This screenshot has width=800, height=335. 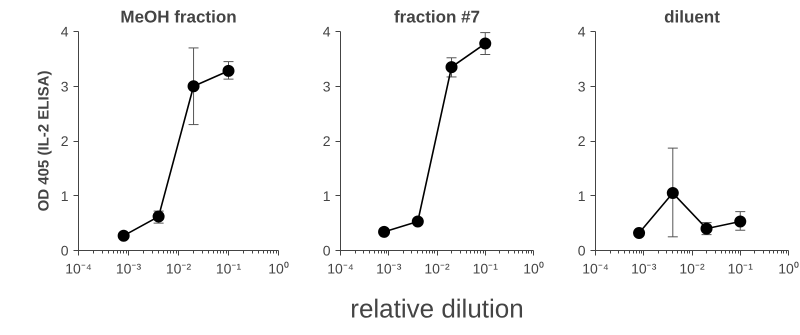 What do you see at coordinates (437, 17) in the screenshot?
I see `chart-title: fraction #7` at bounding box center [437, 17].